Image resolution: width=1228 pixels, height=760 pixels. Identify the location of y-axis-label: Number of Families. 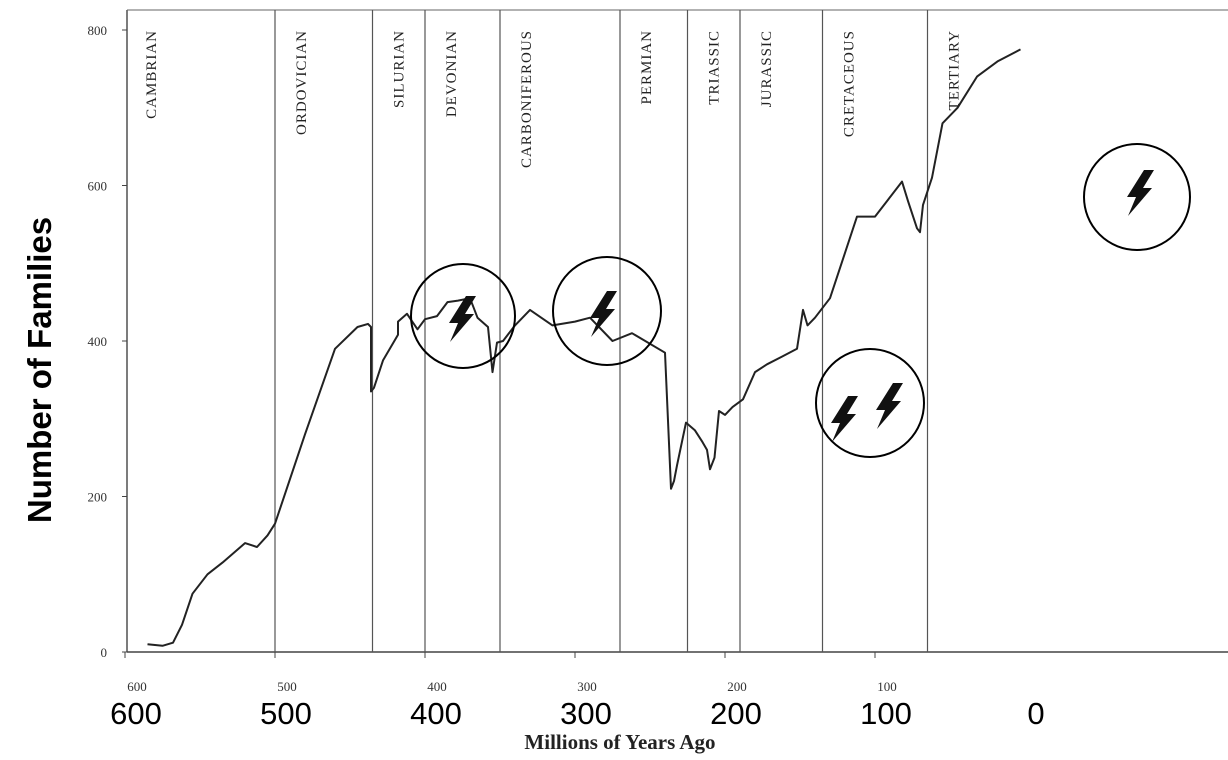
(39, 370).